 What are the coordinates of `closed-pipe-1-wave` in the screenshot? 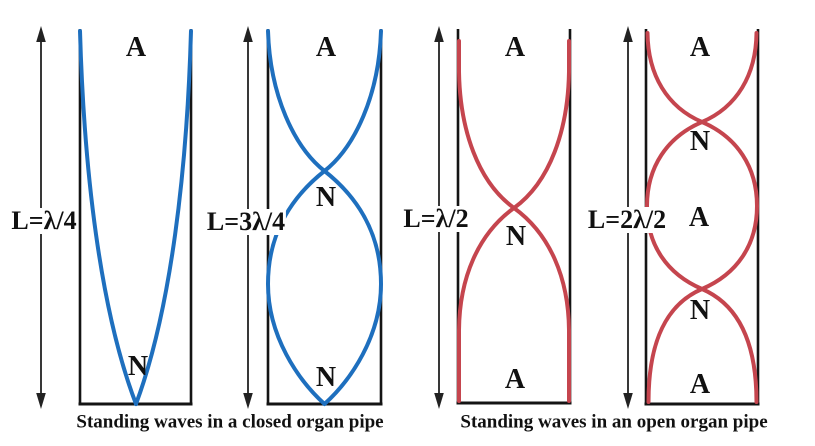 It's located at (135, 217).